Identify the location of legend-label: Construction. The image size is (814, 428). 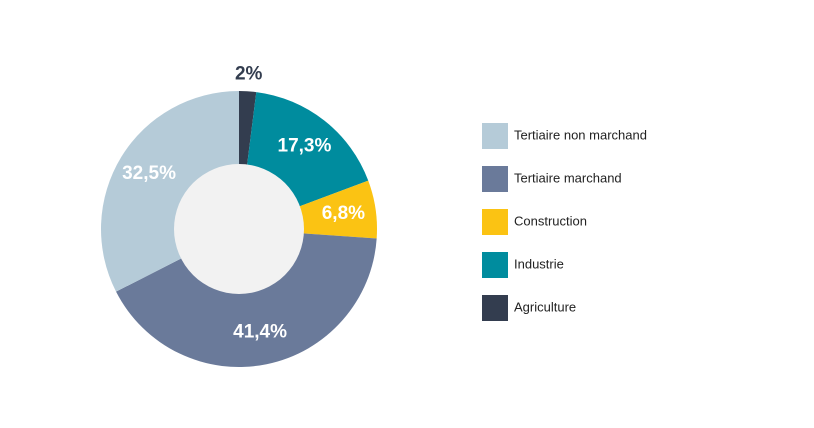
(550, 220).